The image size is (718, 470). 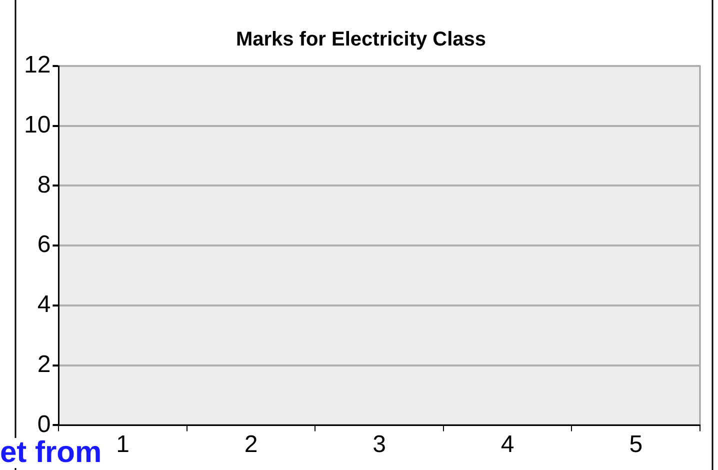 What do you see at coordinates (251, 444) in the screenshot?
I see `x-tick-label: 2` at bounding box center [251, 444].